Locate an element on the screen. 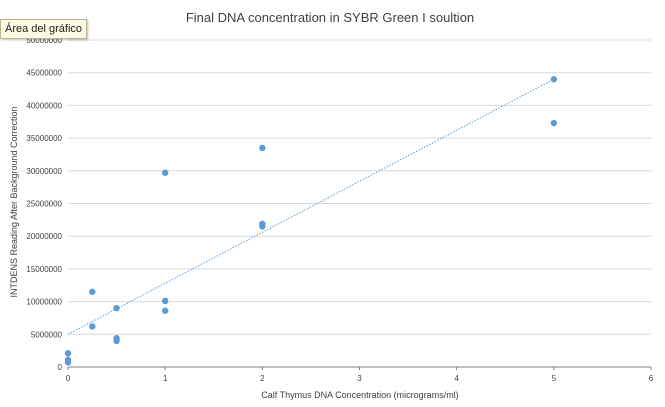 The image size is (665, 407). y-tick-label: 0 is located at coordinates (60, 367).